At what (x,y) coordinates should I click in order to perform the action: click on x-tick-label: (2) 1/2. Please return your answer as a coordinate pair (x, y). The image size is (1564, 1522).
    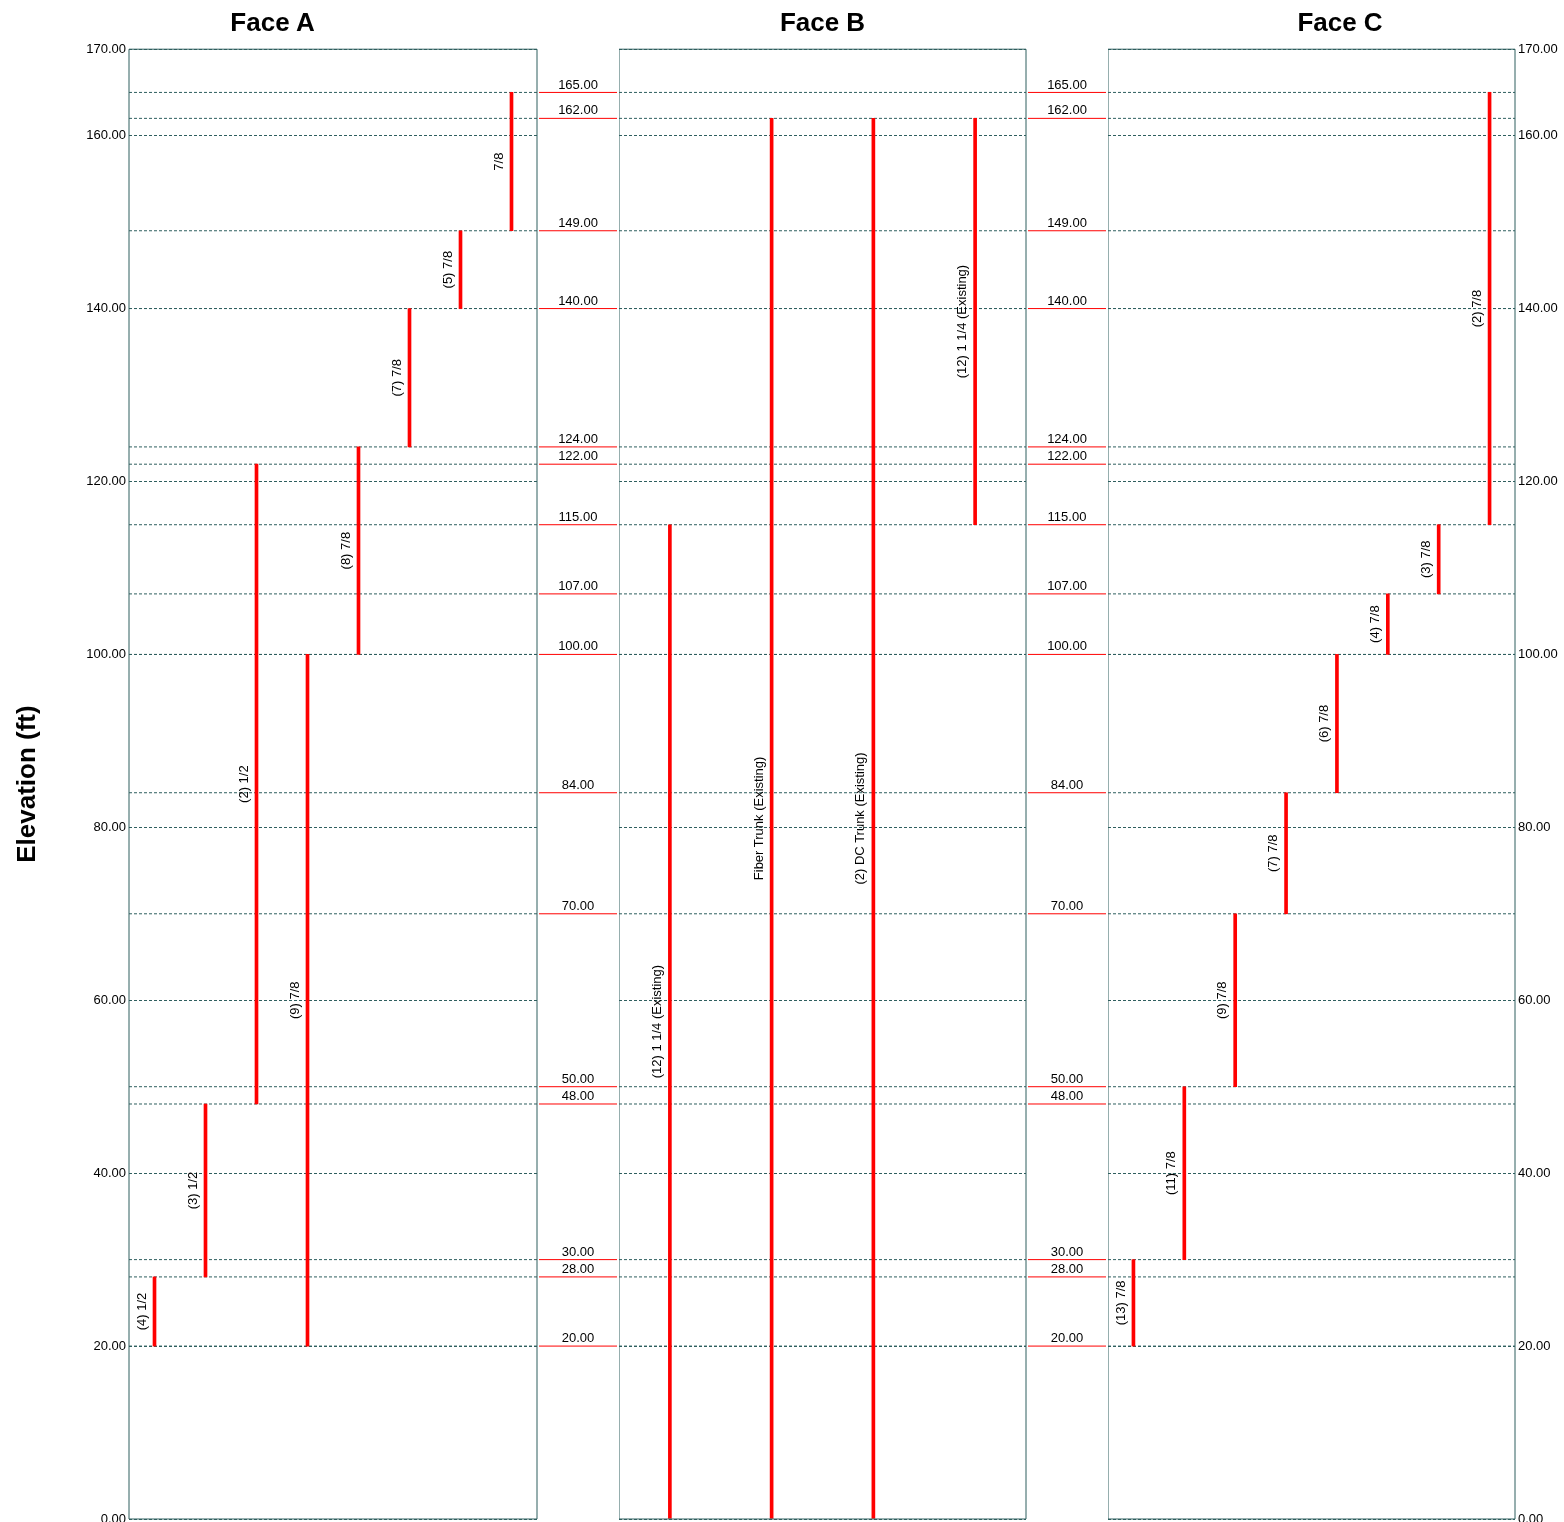
    Looking at the image, I should click on (243, 784).